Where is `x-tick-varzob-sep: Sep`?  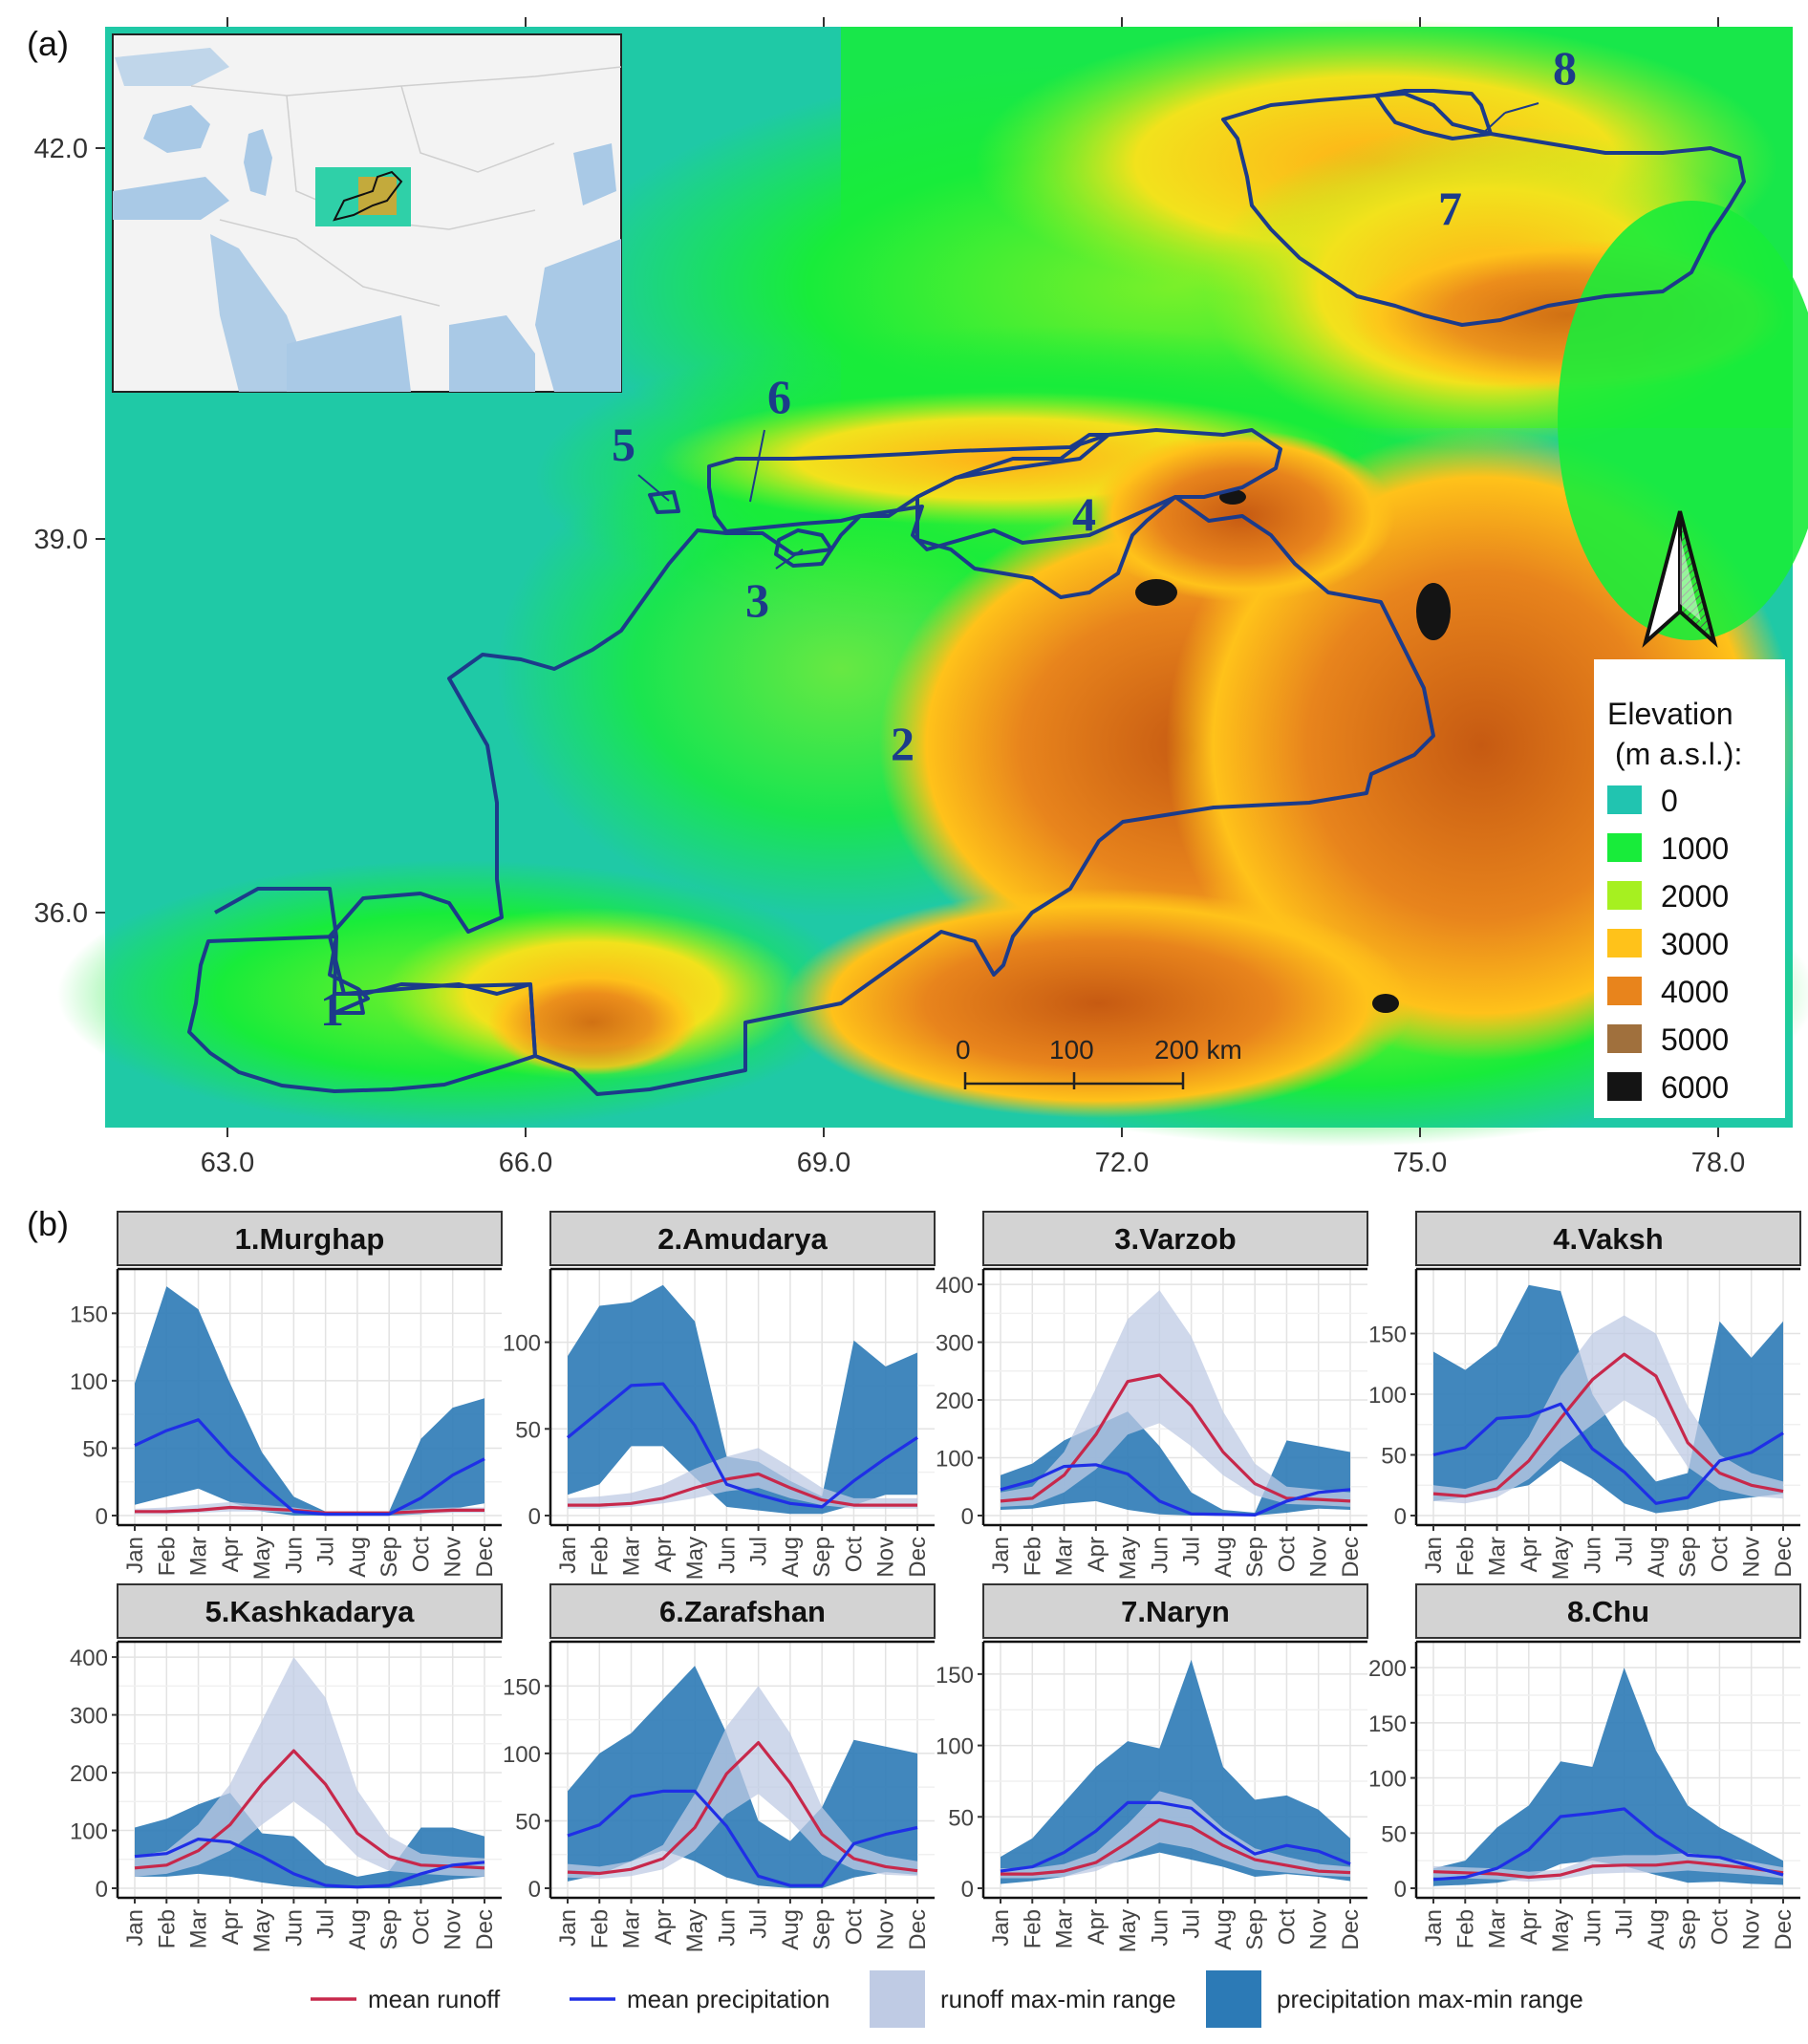 x-tick-varzob-sep: Sep is located at coordinates (1255, 1557).